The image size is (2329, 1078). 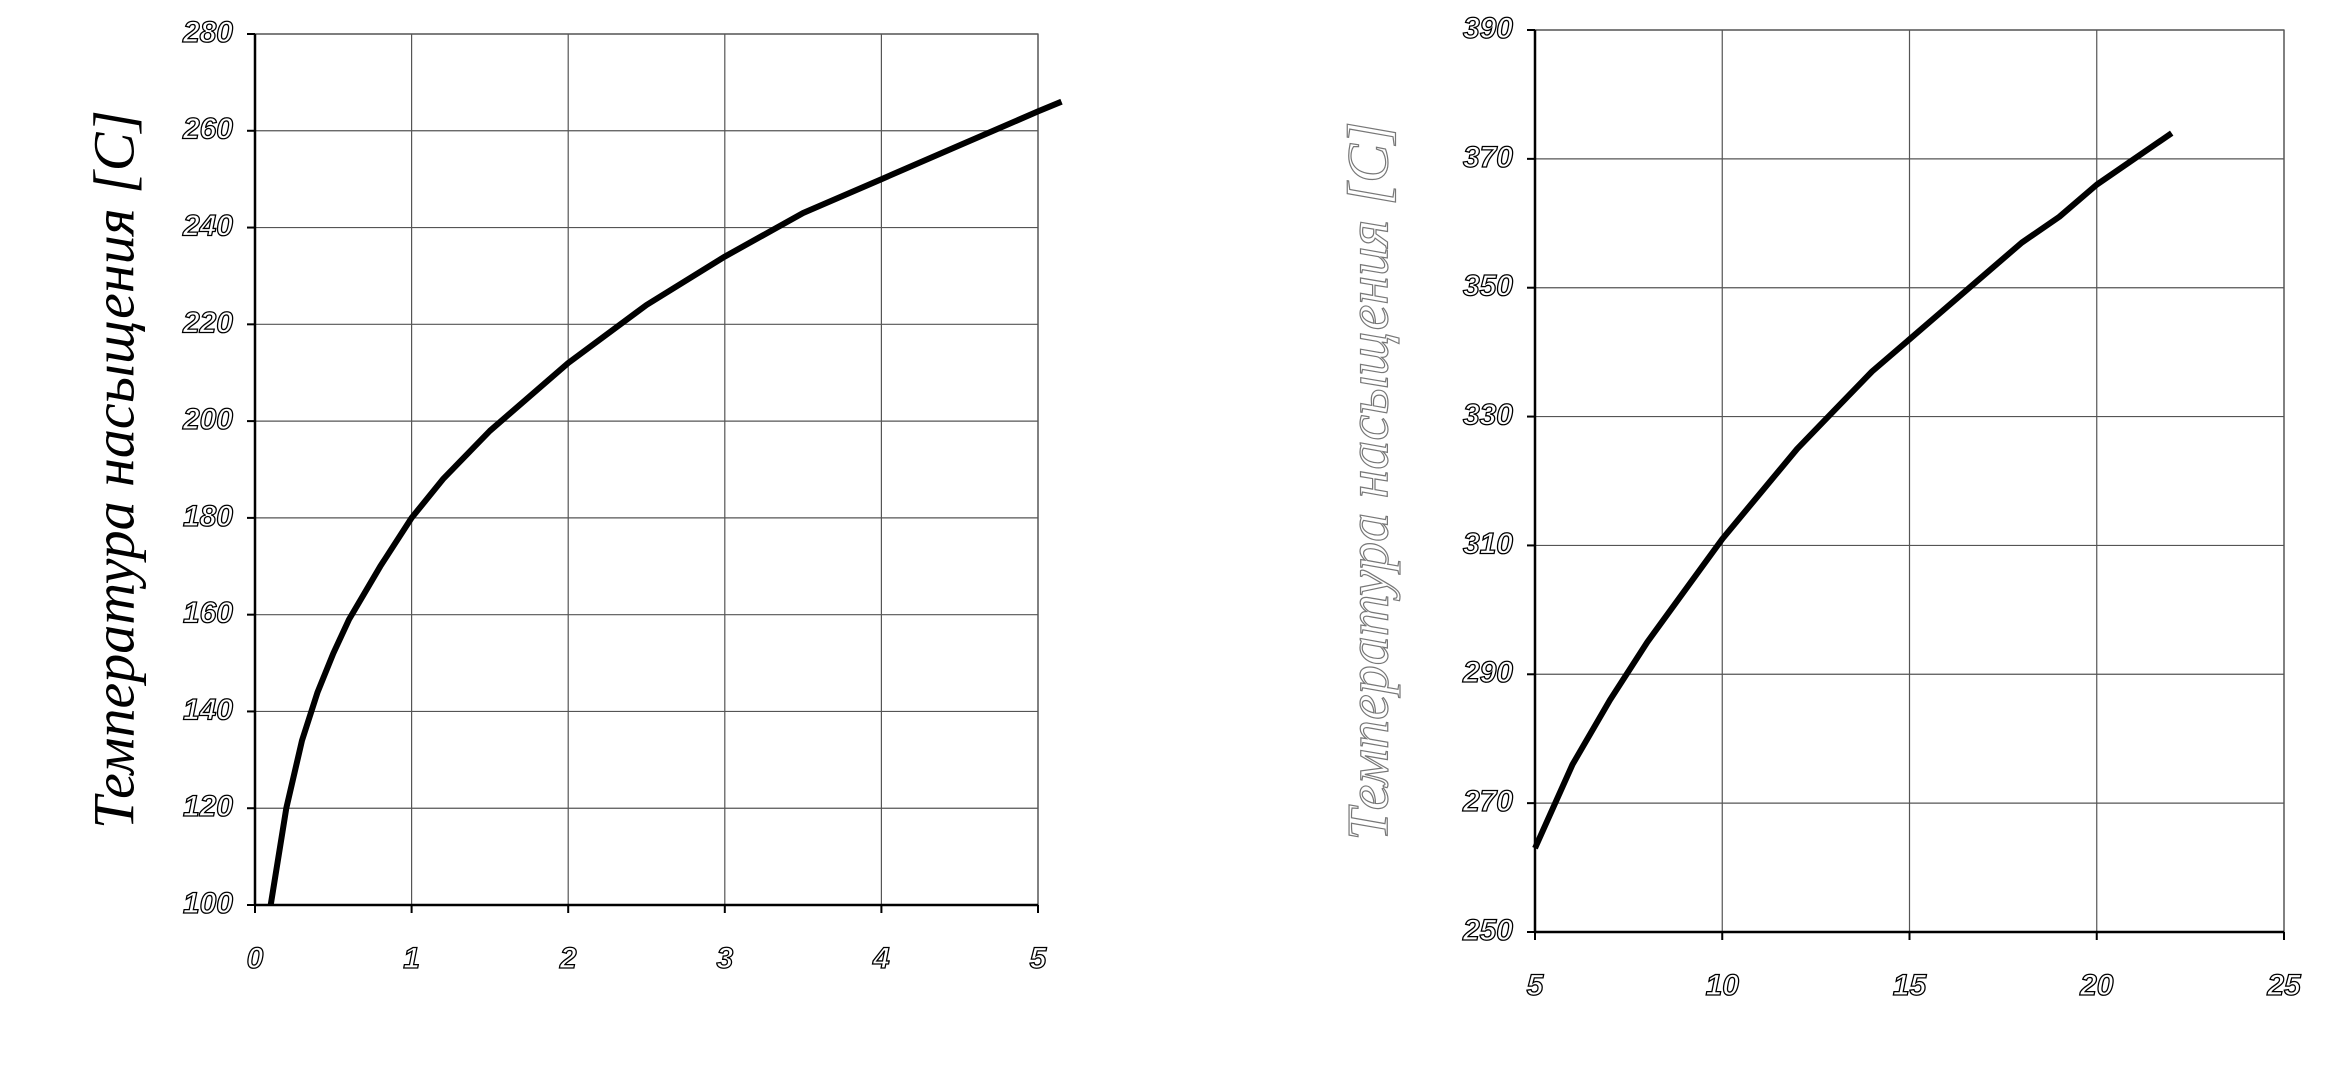 What do you see at coordinates (1488, 543) in the screenshot?
I see `y-tick-label: 310` at bounding box center [1488, 543].